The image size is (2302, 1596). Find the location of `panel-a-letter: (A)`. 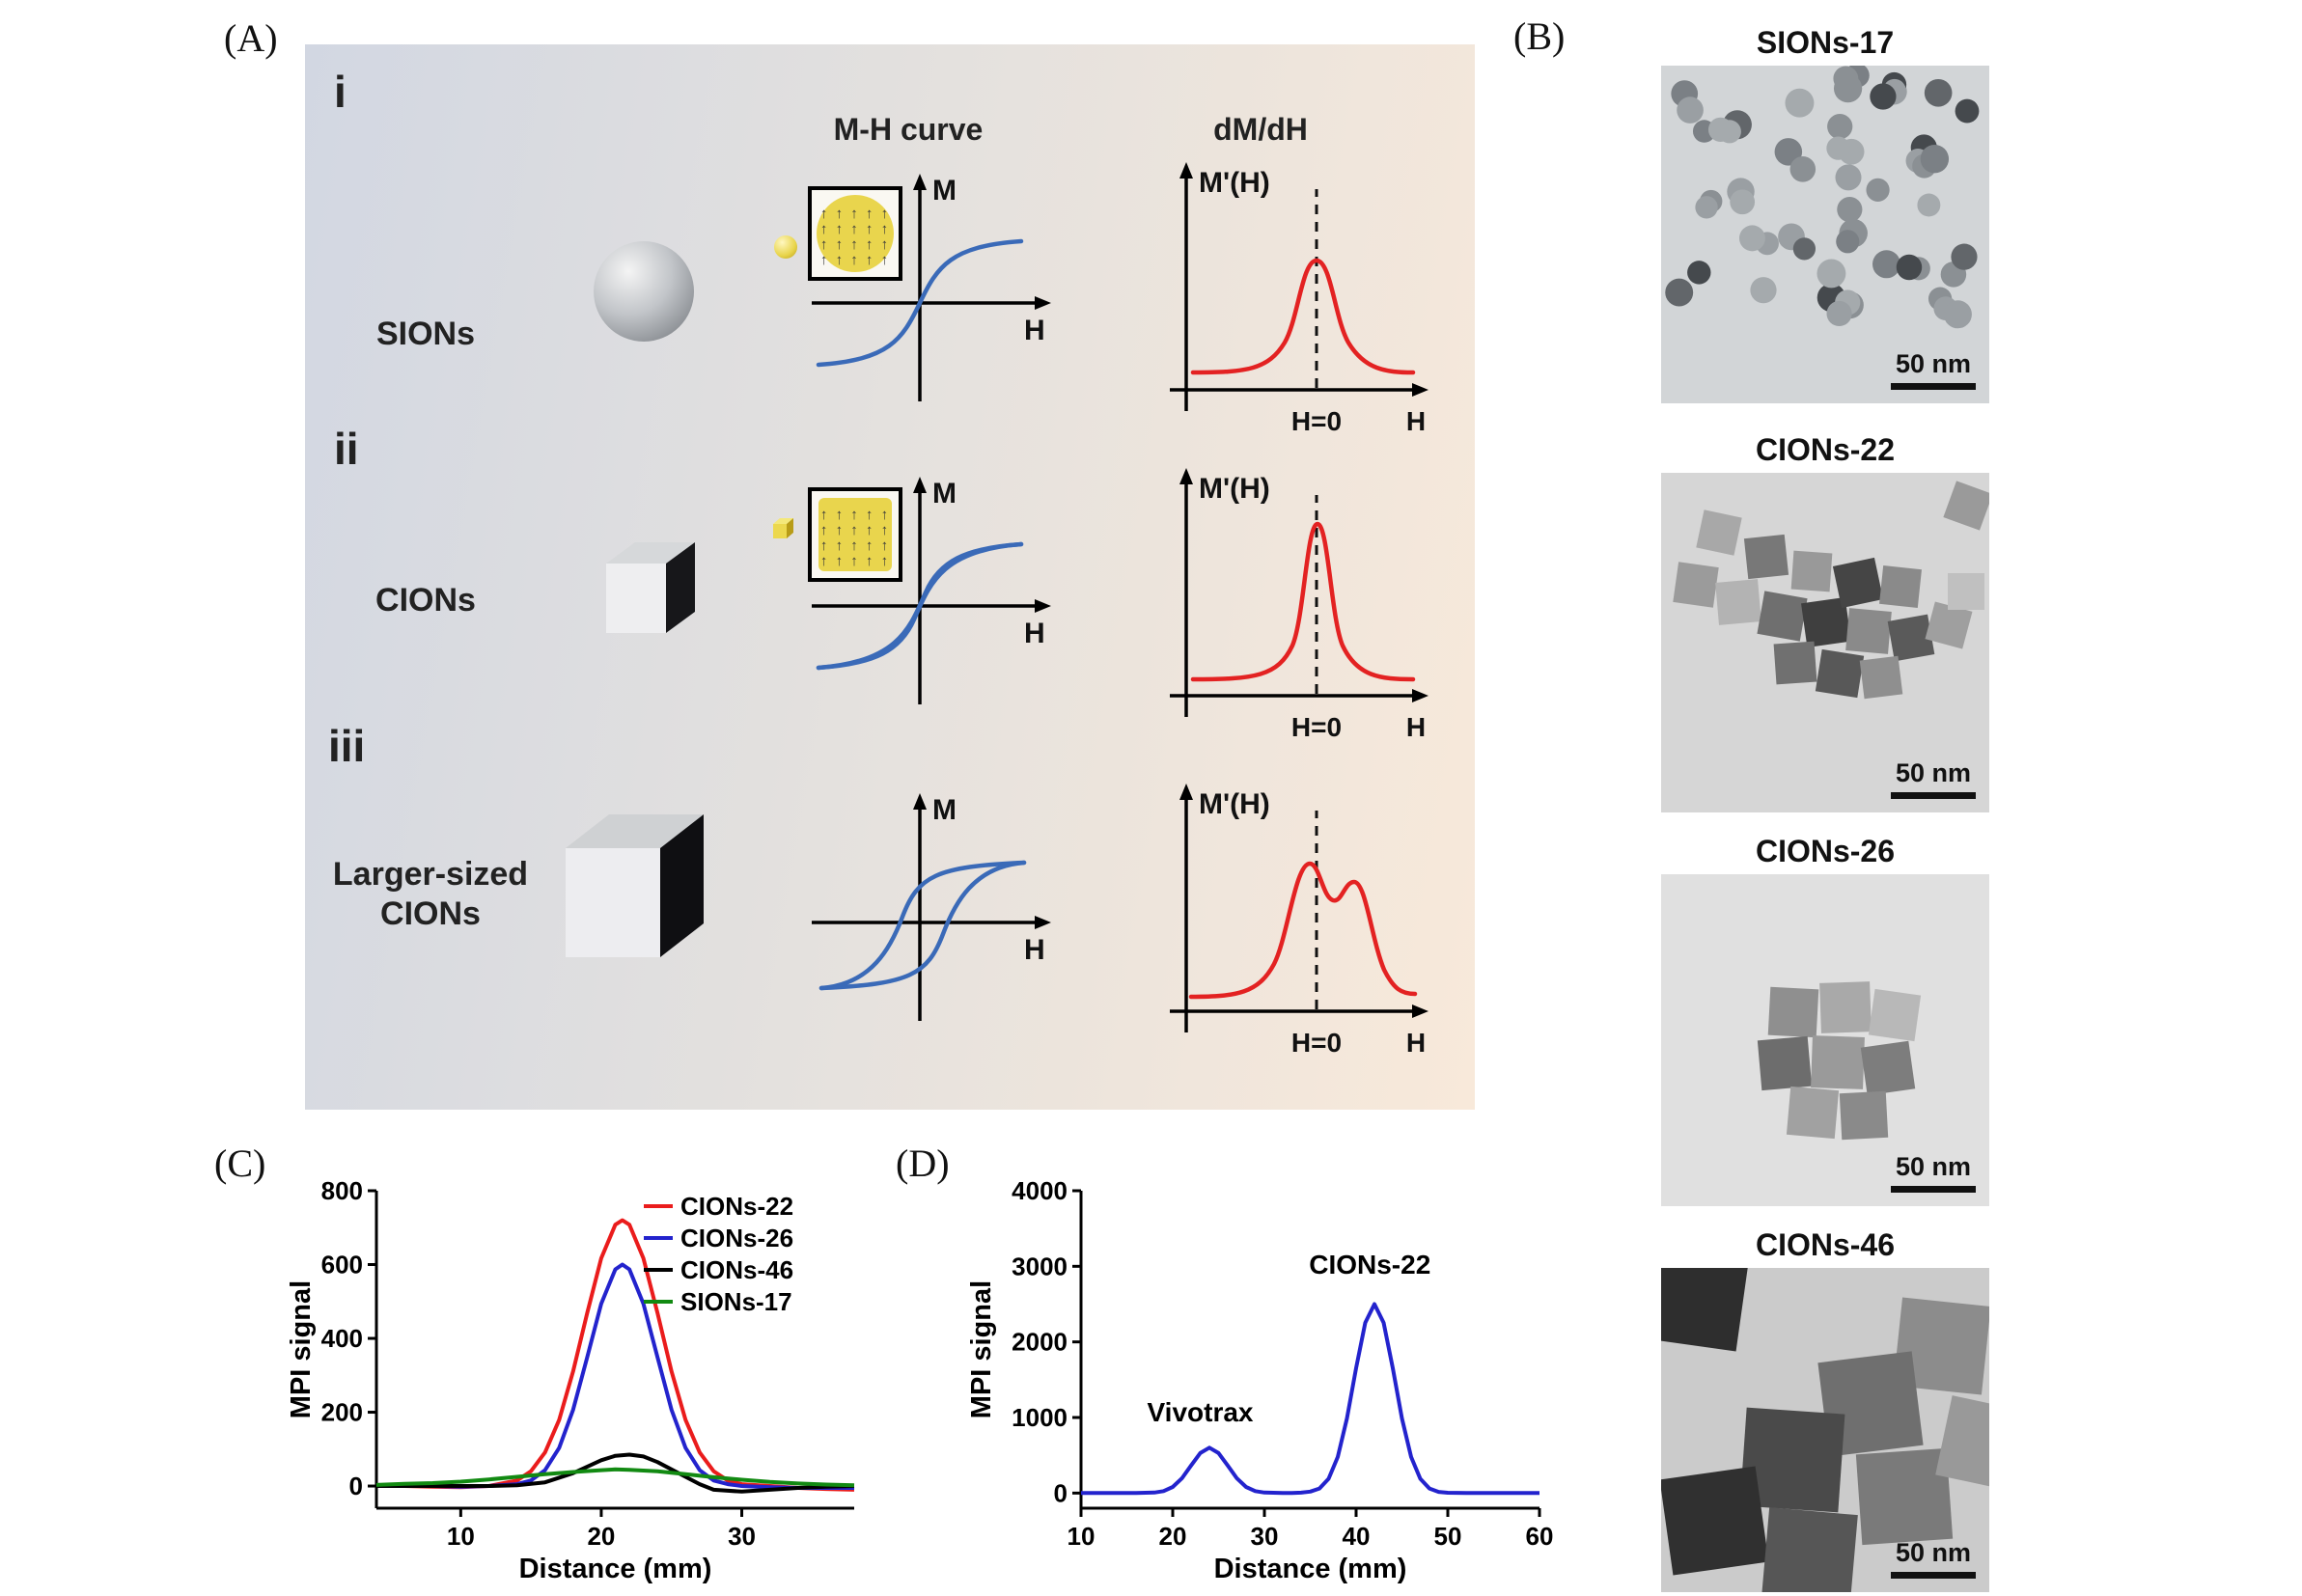

panel-a-letter: (A) is located at coordinates (251, 38).